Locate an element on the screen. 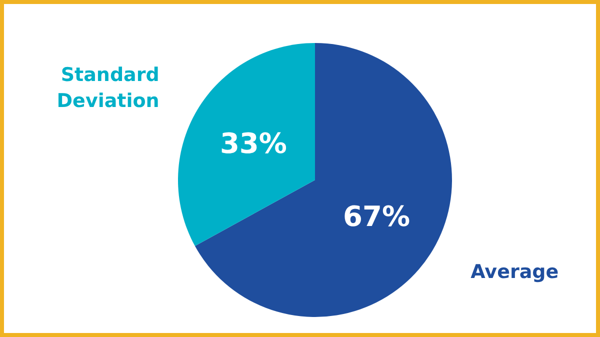  data-label: 67% is located at coordinates (376, 216).